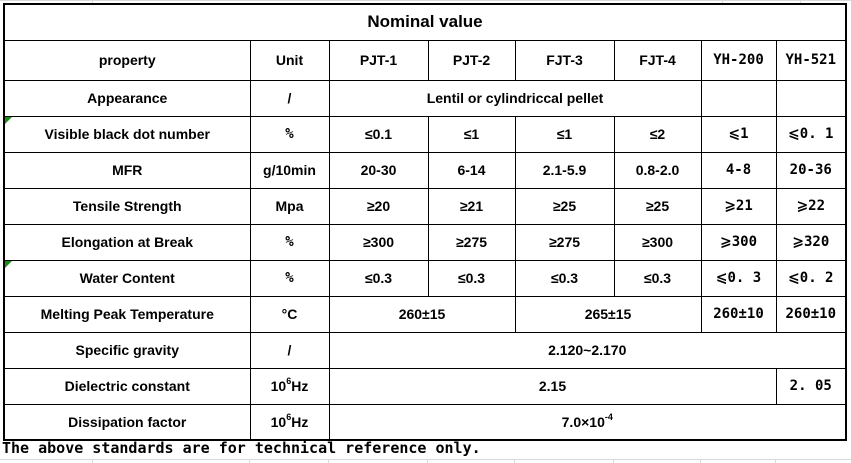  I want to click on table-row: Water Content% ≤0.3 ≤0.3 ≤0.3 ≤0.3 ⩽0. 3 ⩽0. 2, so click(425, 278).